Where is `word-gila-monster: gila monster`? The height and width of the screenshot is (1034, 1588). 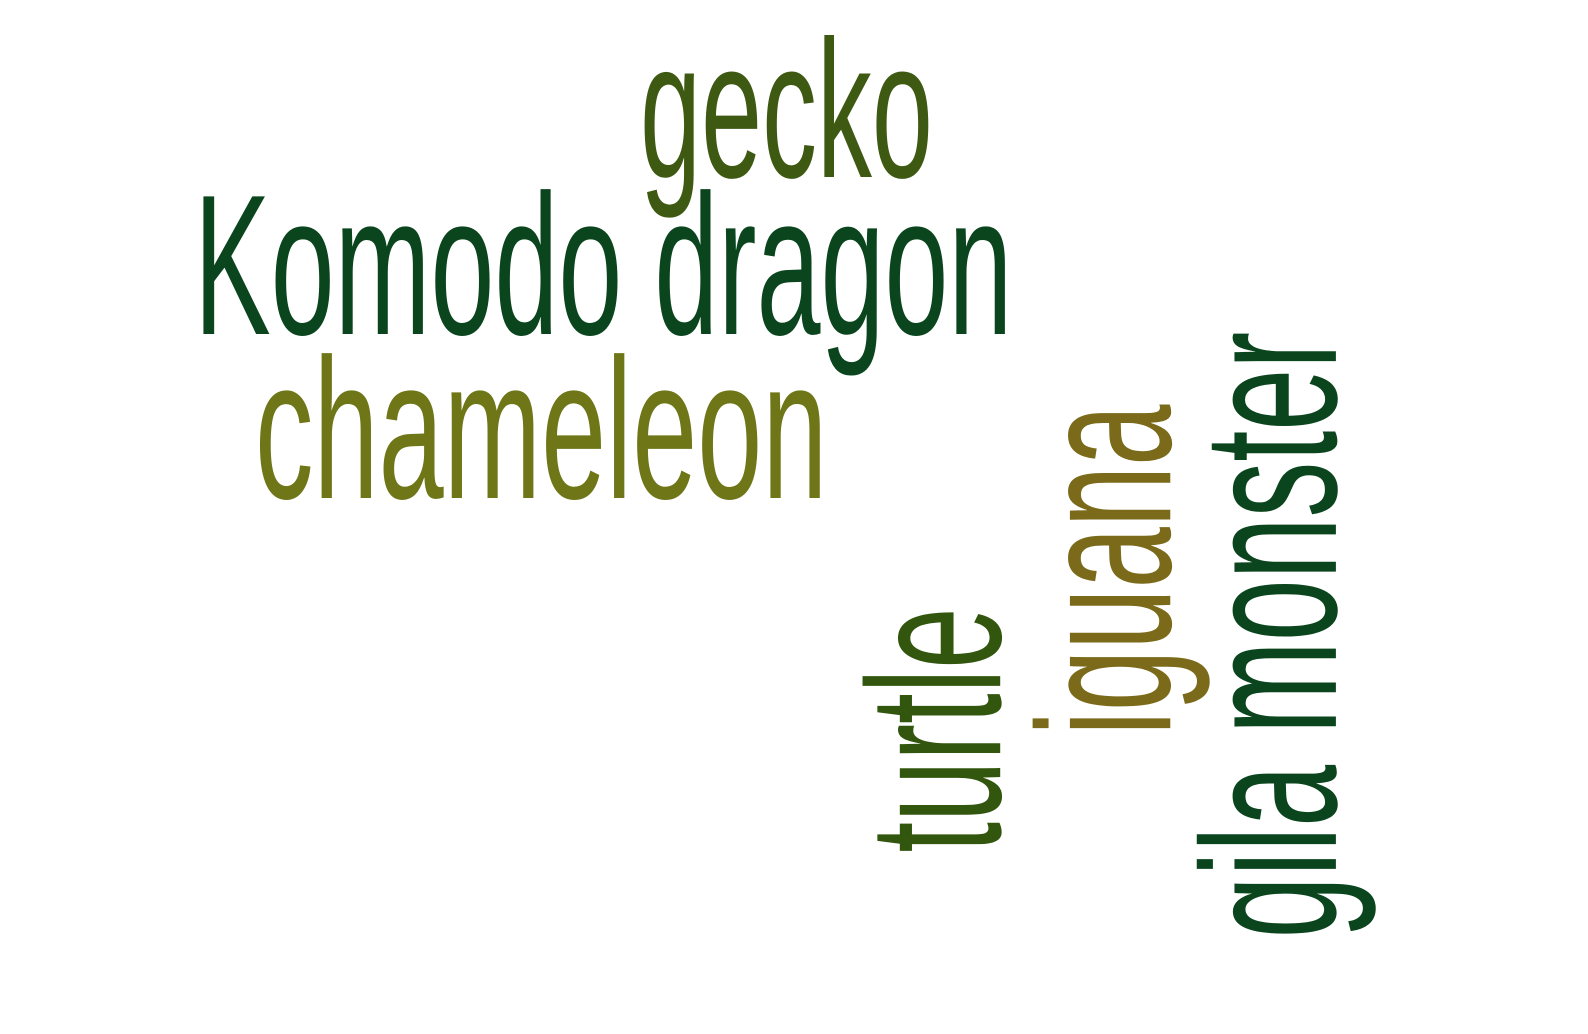 word-gila-monster: gila monster is located at coordinates (1269, 635).